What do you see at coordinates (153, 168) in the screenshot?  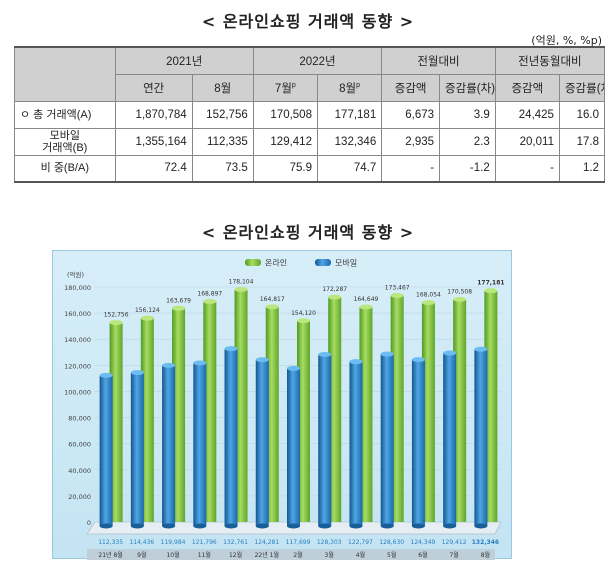 I see `table-cell: 72.4` at bounding box center [153, 168].